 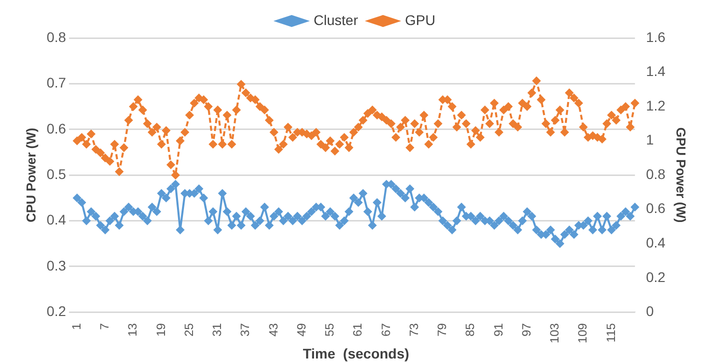 What do you see at coordinates (329, 329) in the screenshot?
I see `x-tick-label: 55` at bounding box center [329, 329].